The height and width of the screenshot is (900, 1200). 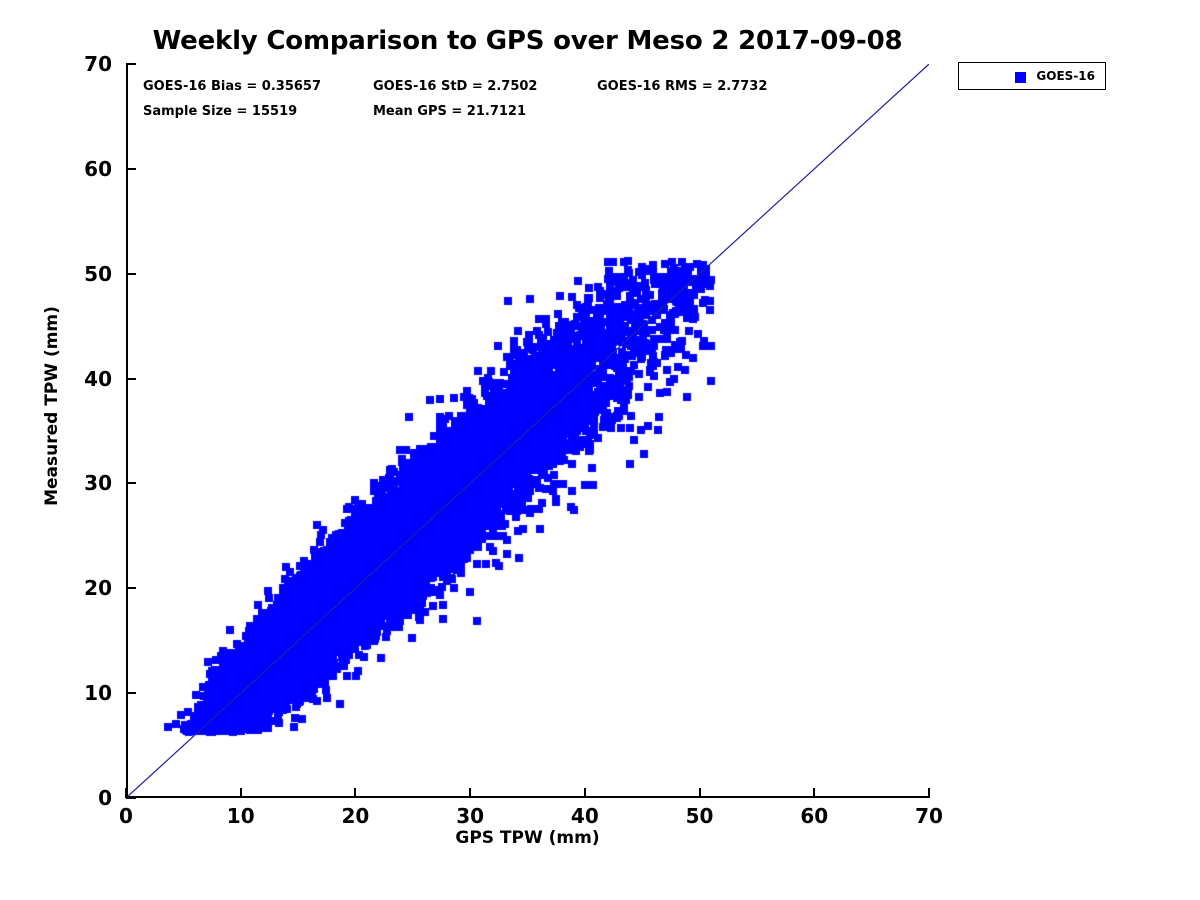 I want to click on annotation-rms: GOES-16 RMS = 2.7732, so click(x=682, y=86).